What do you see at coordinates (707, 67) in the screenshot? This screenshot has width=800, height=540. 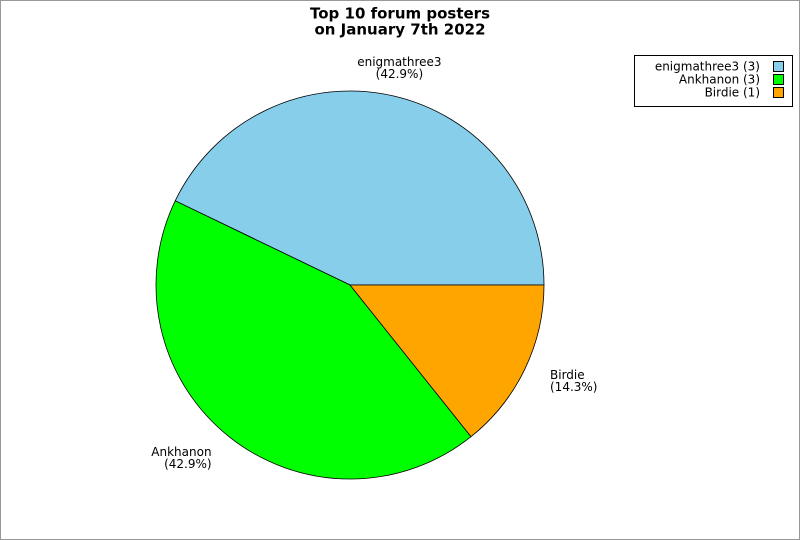 I see `legend-label: enigmathree3 (3)` at bounding box center [707, 67].